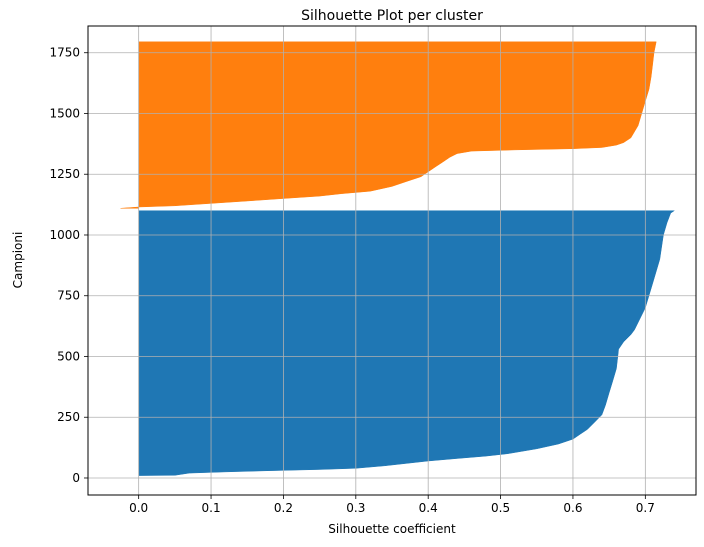  I want to click on y-tick-label: 500, so click(68, 356).